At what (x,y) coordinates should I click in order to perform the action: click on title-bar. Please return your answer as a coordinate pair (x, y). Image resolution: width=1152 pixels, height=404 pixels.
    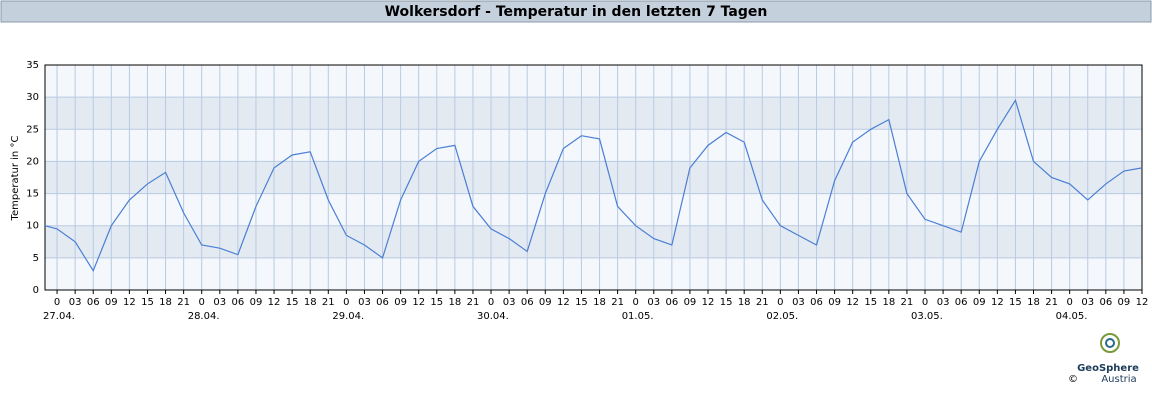
    Looking at the image, I should click on (576, 11).